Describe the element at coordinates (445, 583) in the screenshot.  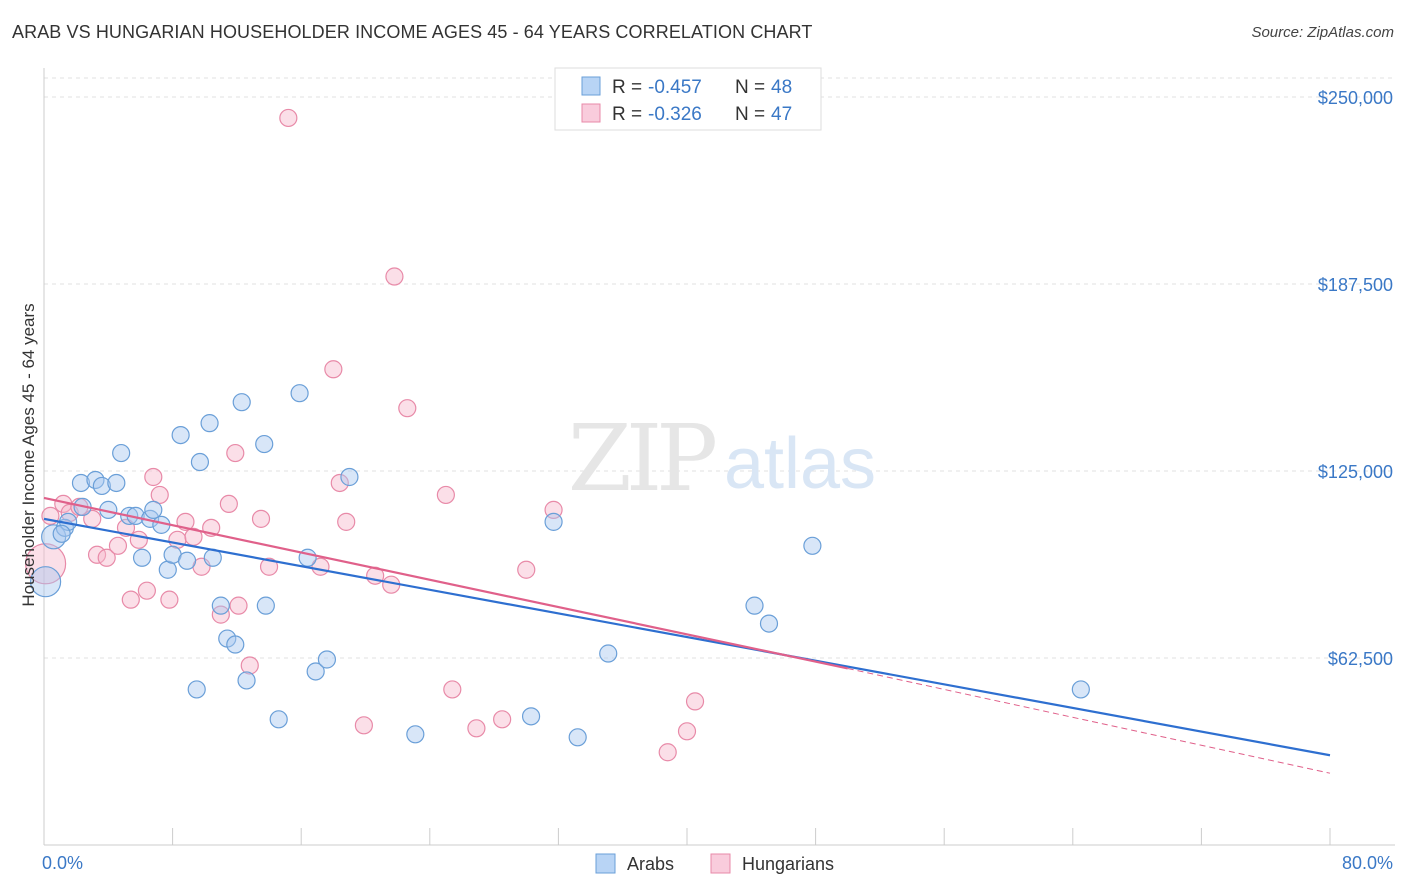
I see `trend-line-hungarians` at that location.